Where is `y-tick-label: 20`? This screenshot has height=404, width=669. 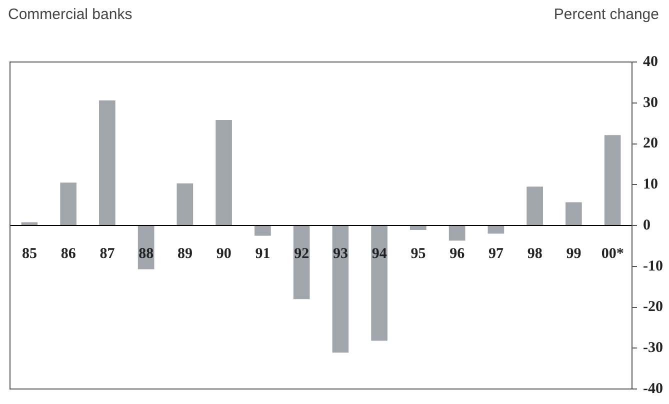
y-tick-label: 20 is located at coordinates (650, 144).